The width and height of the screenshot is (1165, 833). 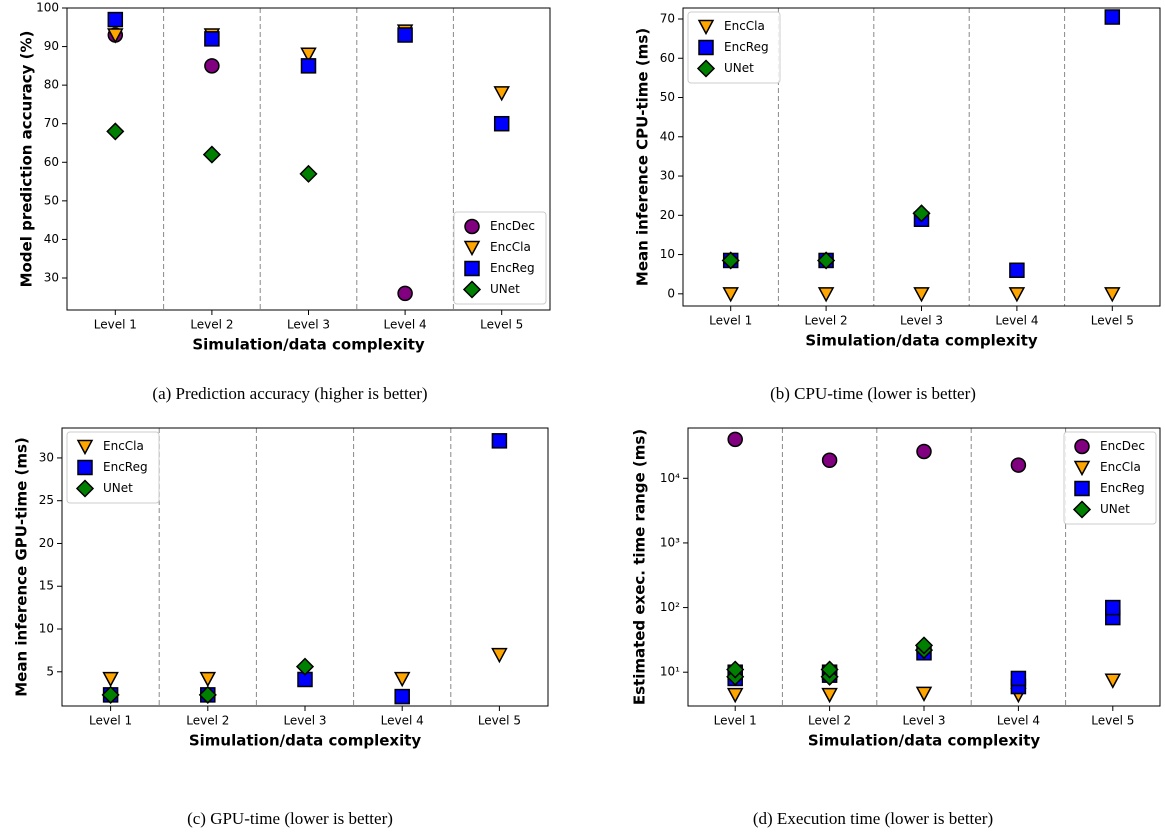 I want to click on caption: (c) GPU-time (lower is better), so click(x=290, y=818).